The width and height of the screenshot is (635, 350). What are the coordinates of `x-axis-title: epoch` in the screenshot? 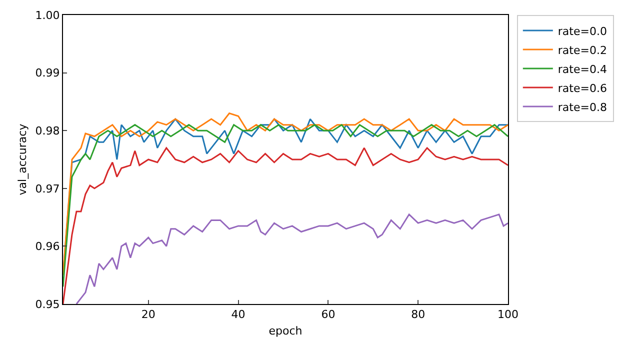 It's located at (285, 331).